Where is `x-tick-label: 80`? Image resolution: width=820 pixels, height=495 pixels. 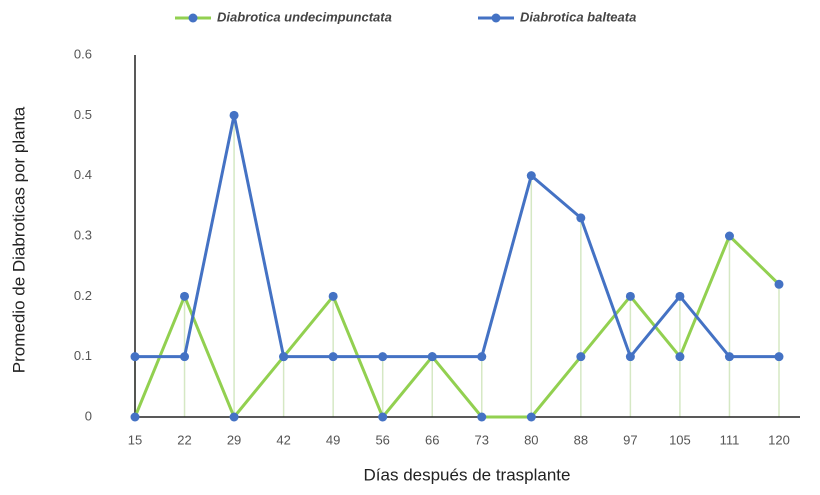
x-tick-label: 80 is located at coordinates (531, 439).